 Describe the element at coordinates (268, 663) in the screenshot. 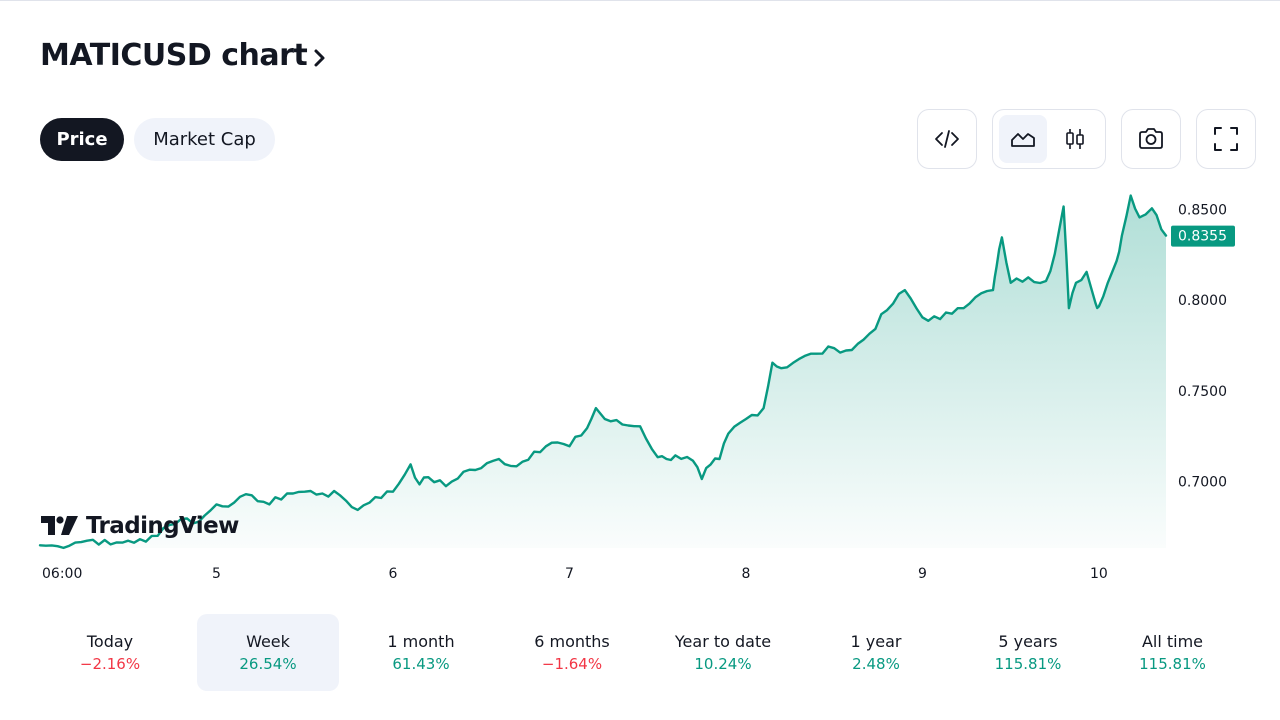

I see `perf-value: 26.54%` at that location.